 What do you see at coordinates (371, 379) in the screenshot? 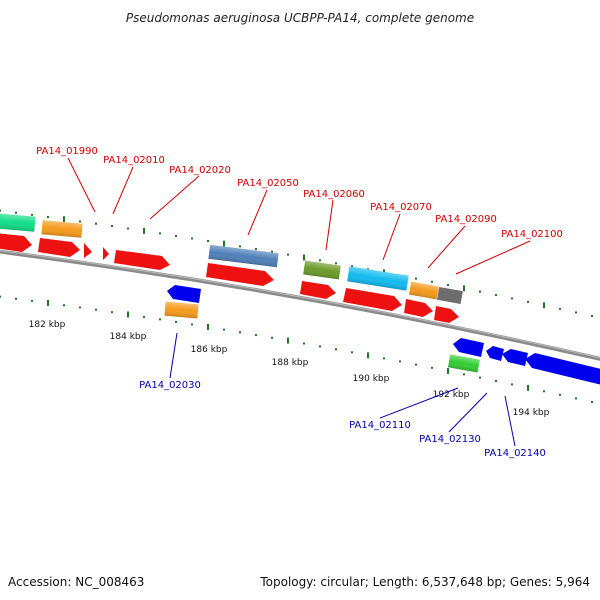
I see `tick-label-190: 190 kbp` at bounding box center [371, 379].